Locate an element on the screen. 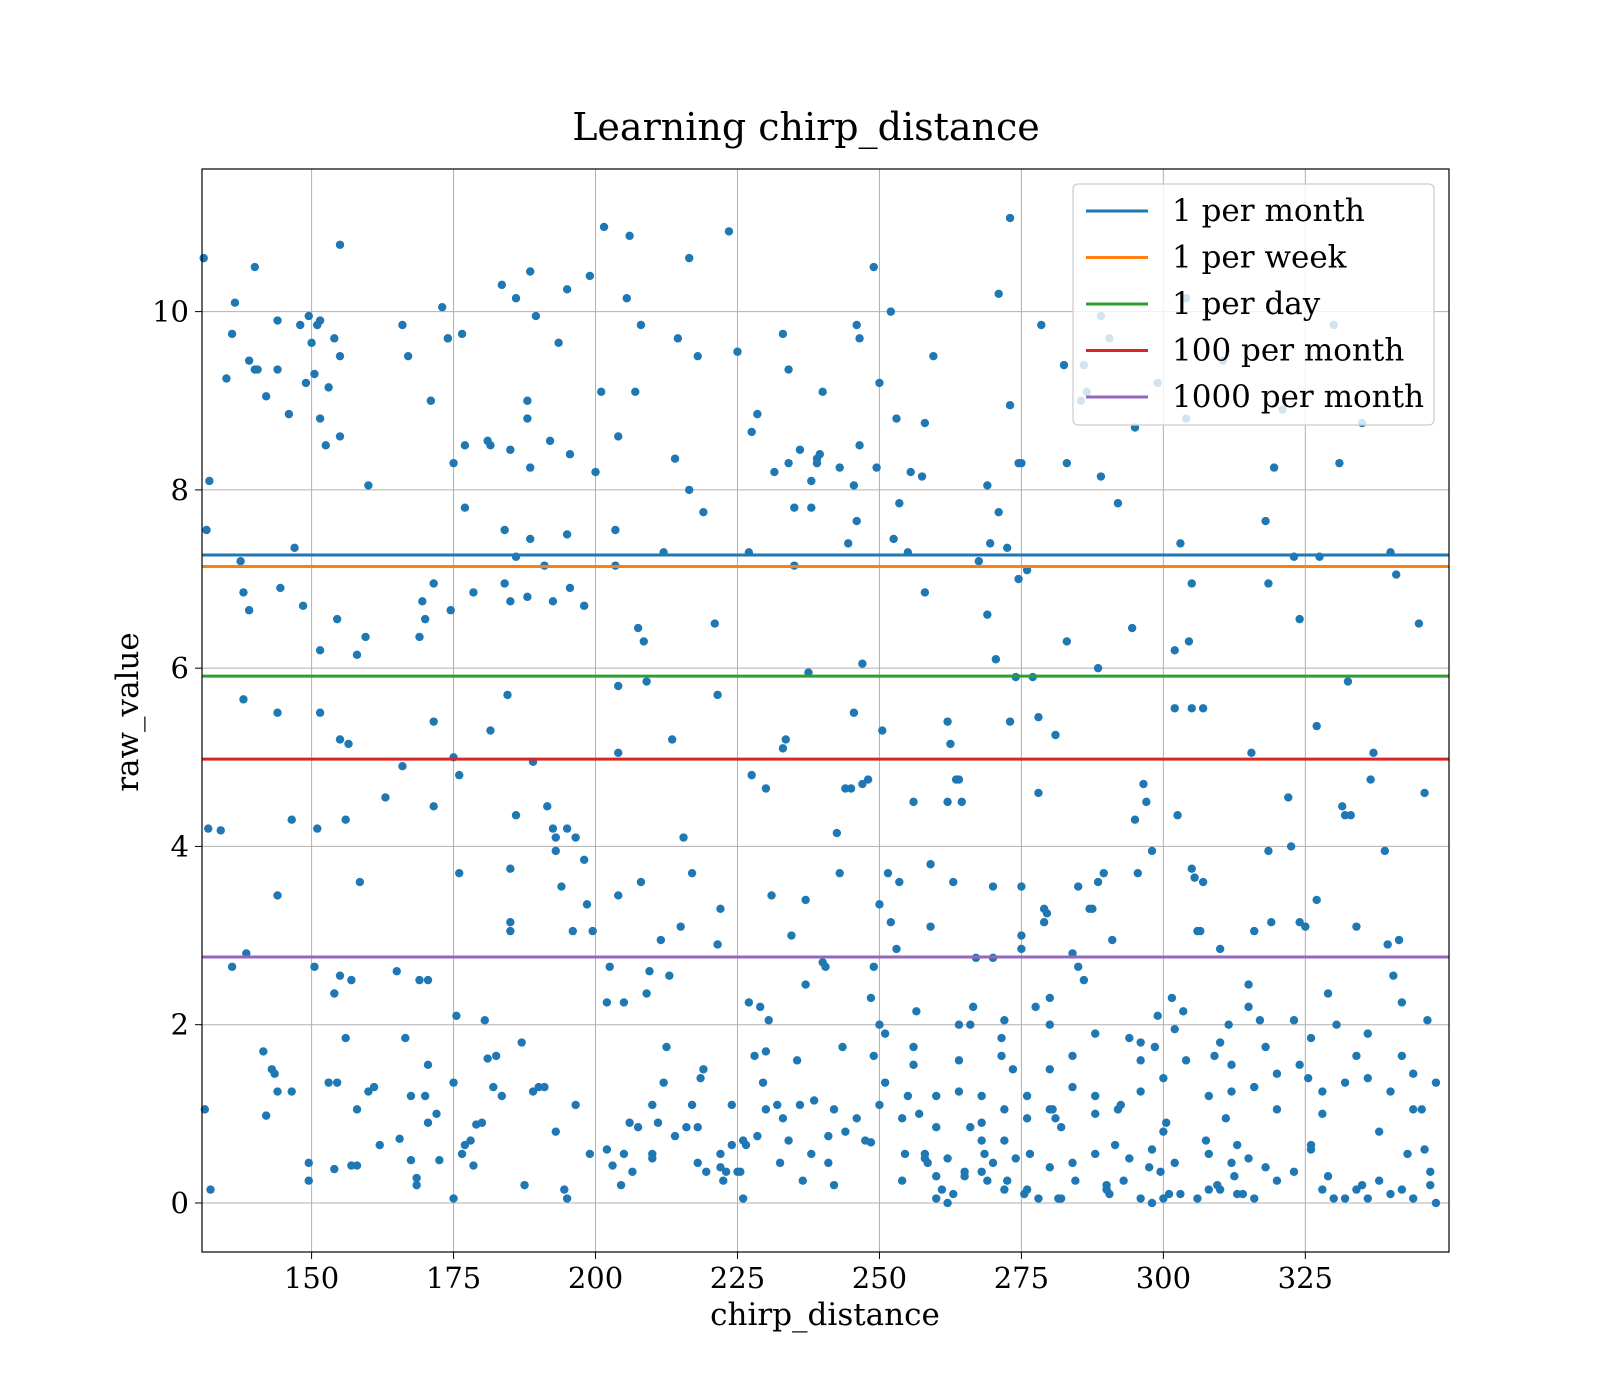 This screenshot has width=1600, height=1400. legend-box is located at coordinates (1253, 304).